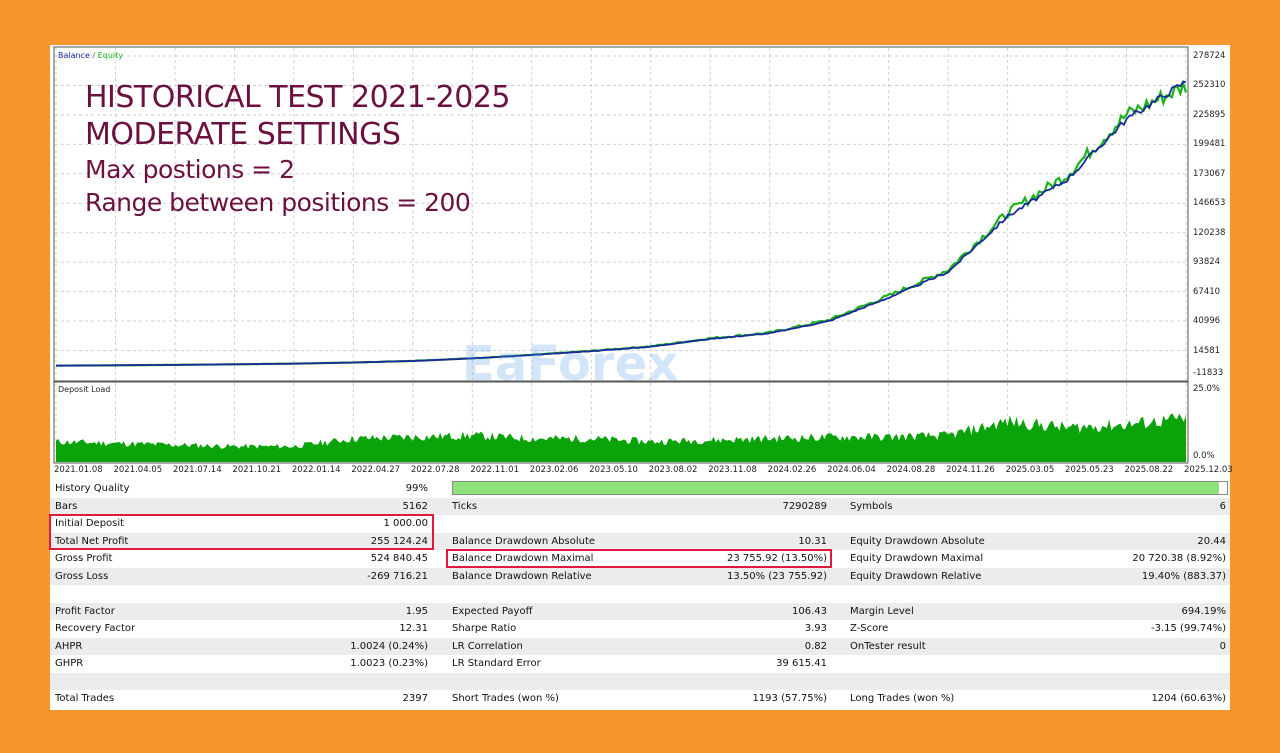 The width and height of the screenshot is (1280, 753). I want to click on stat-value: 2397, so click(415, 698).